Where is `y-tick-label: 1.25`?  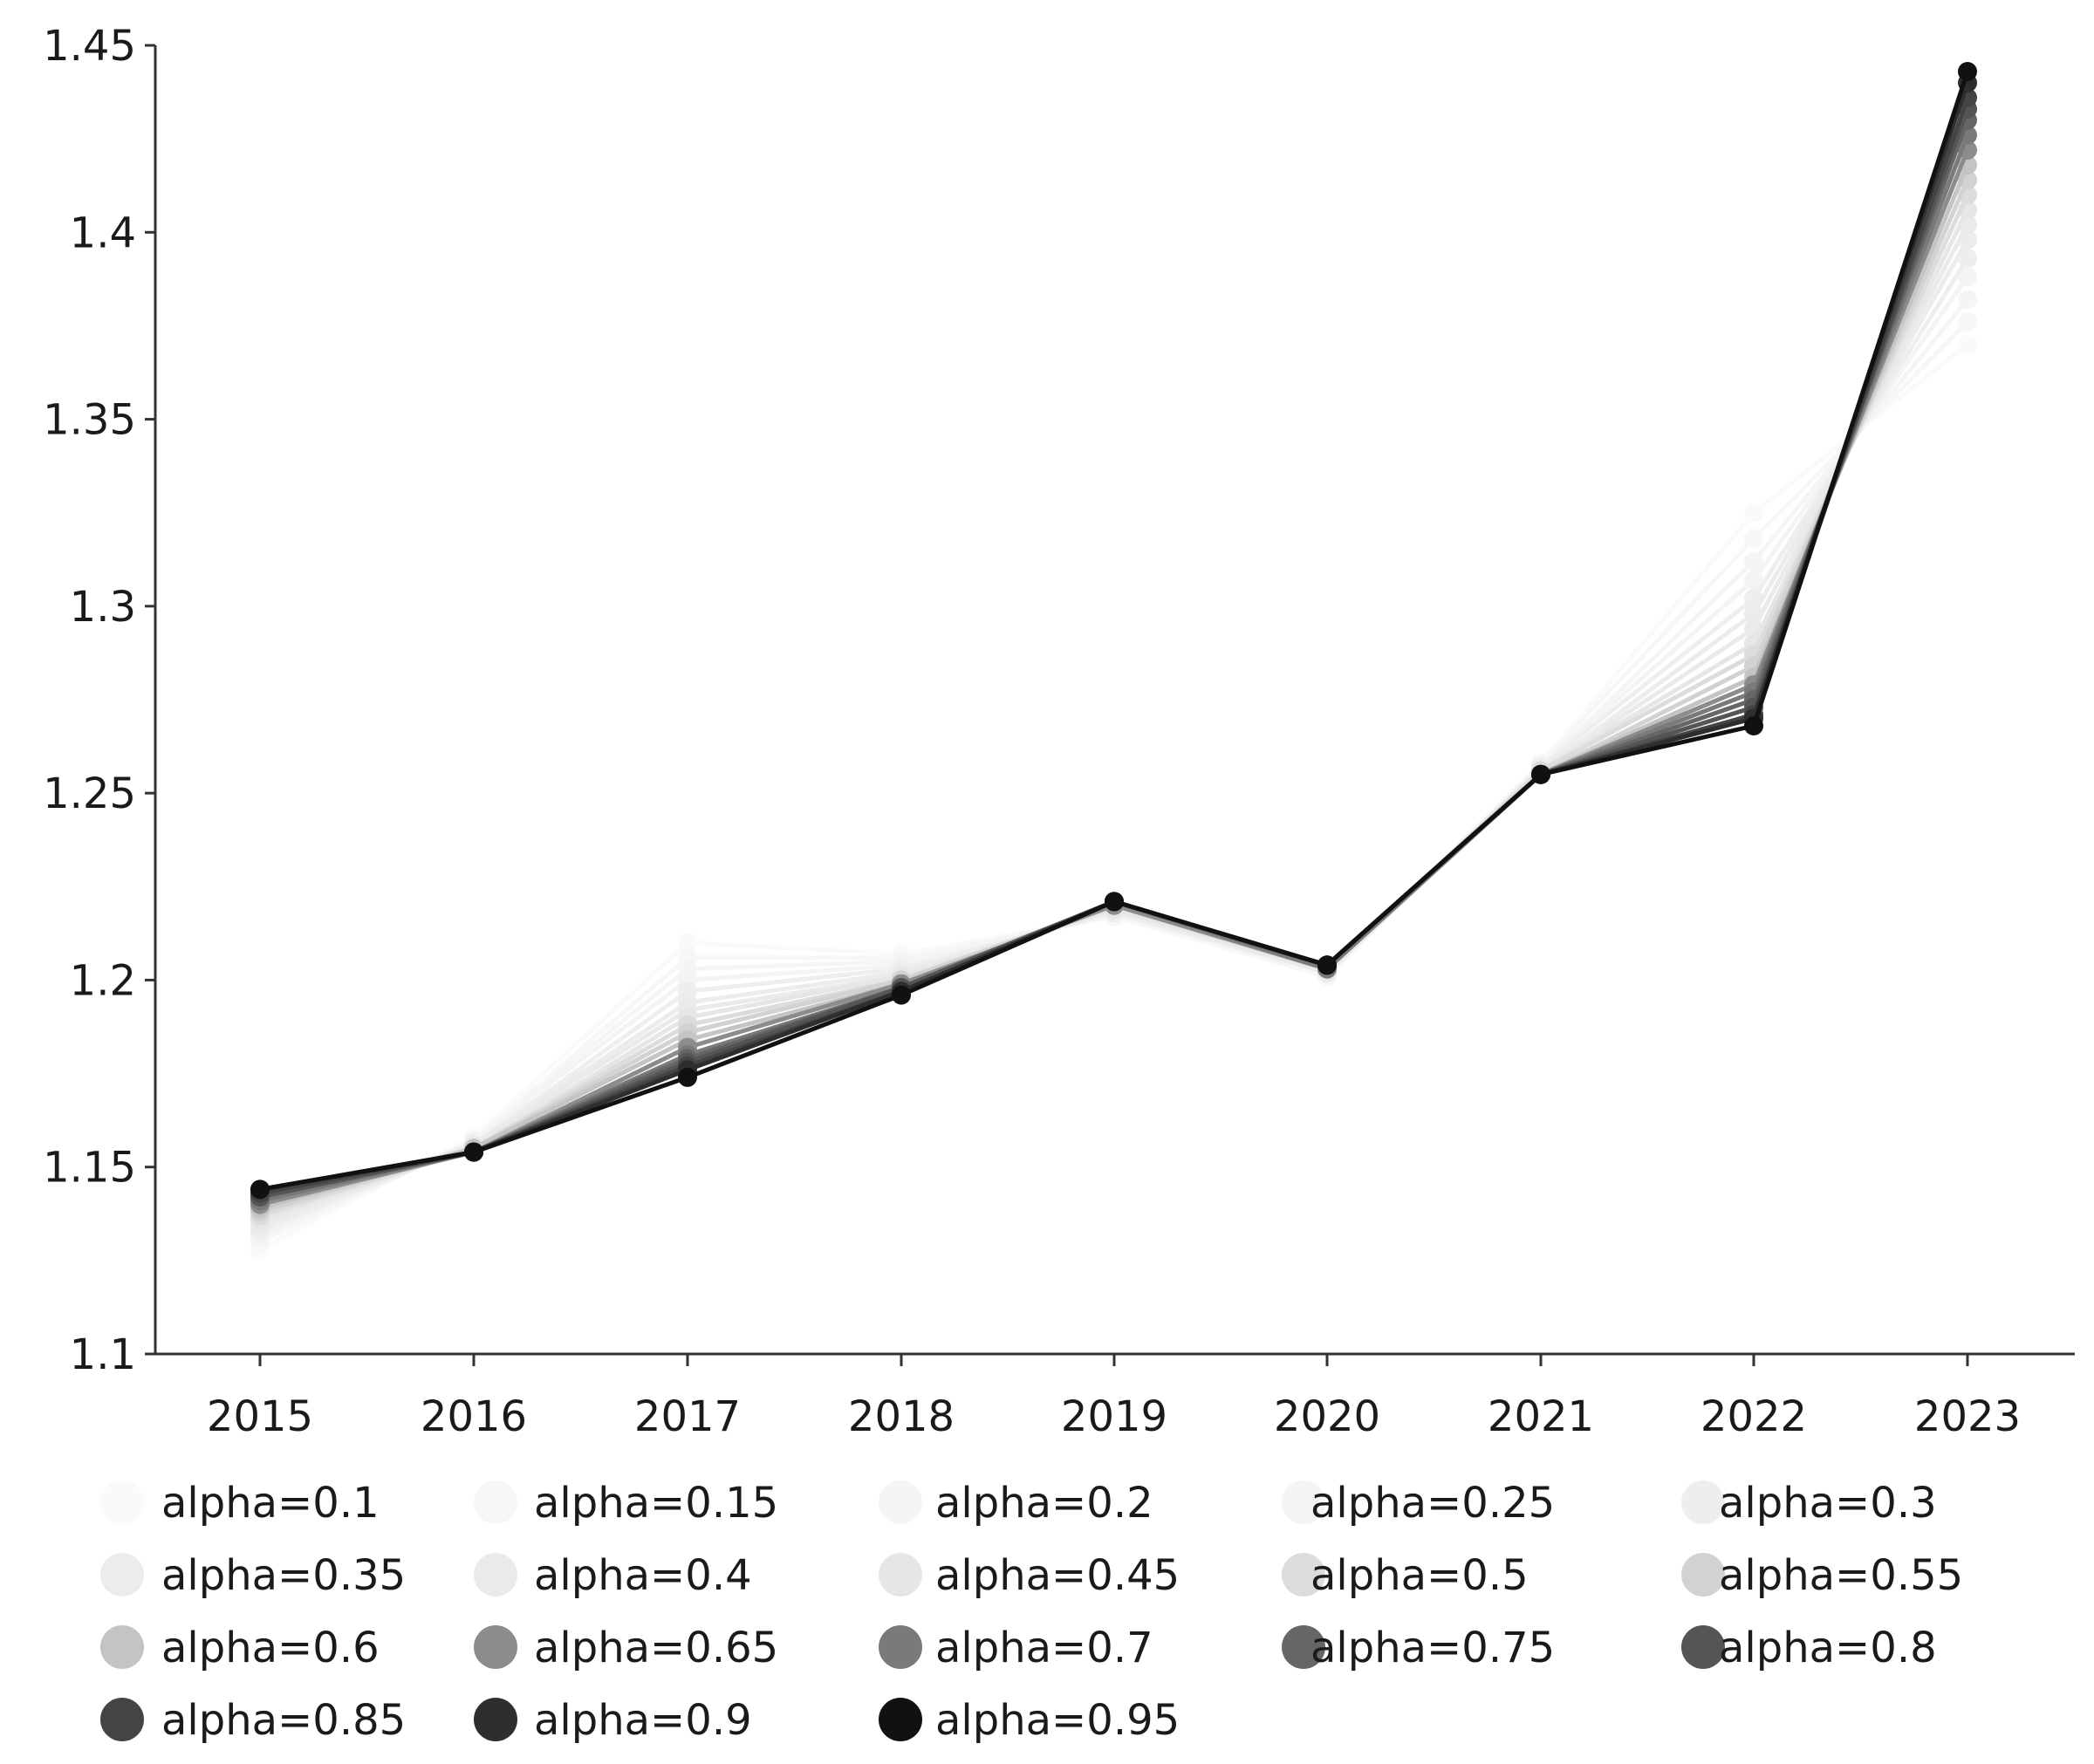 y-tick-label: 1.25 is located at coordinates (89, 794).